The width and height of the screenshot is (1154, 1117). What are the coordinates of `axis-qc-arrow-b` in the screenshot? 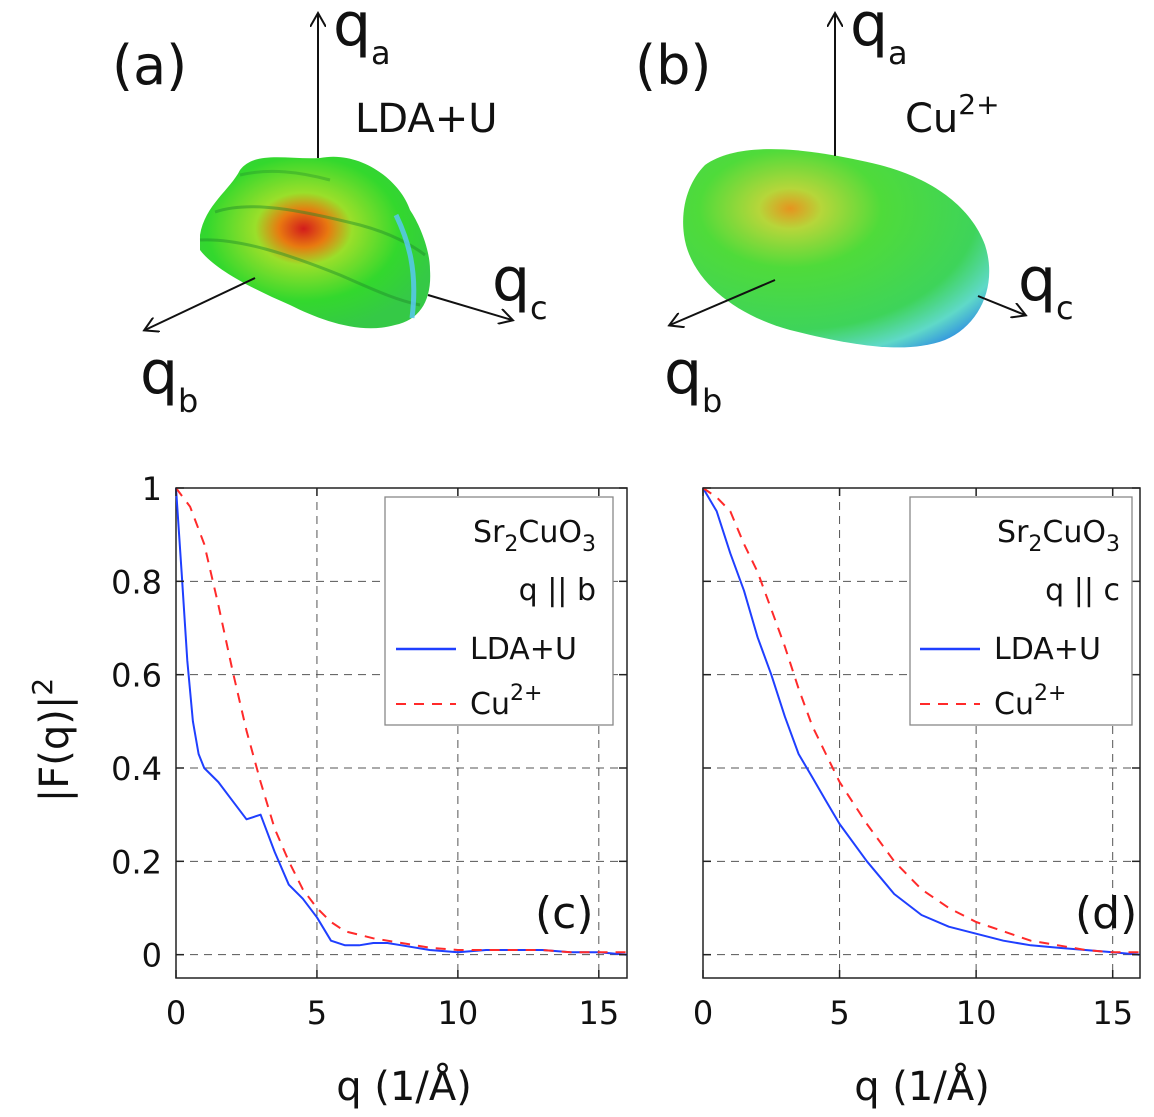 It's located at (1001, 305).